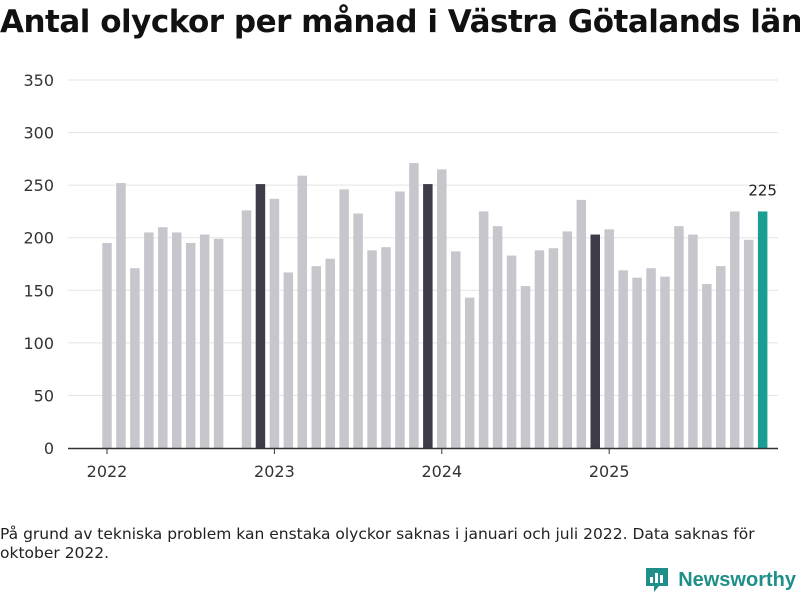 The width and height of the screenshot is (800, 600). What do you see at coordinates (38, 133) in the screenshot?
I see `y-tick-label: 300` at bounding box center [38, 133].